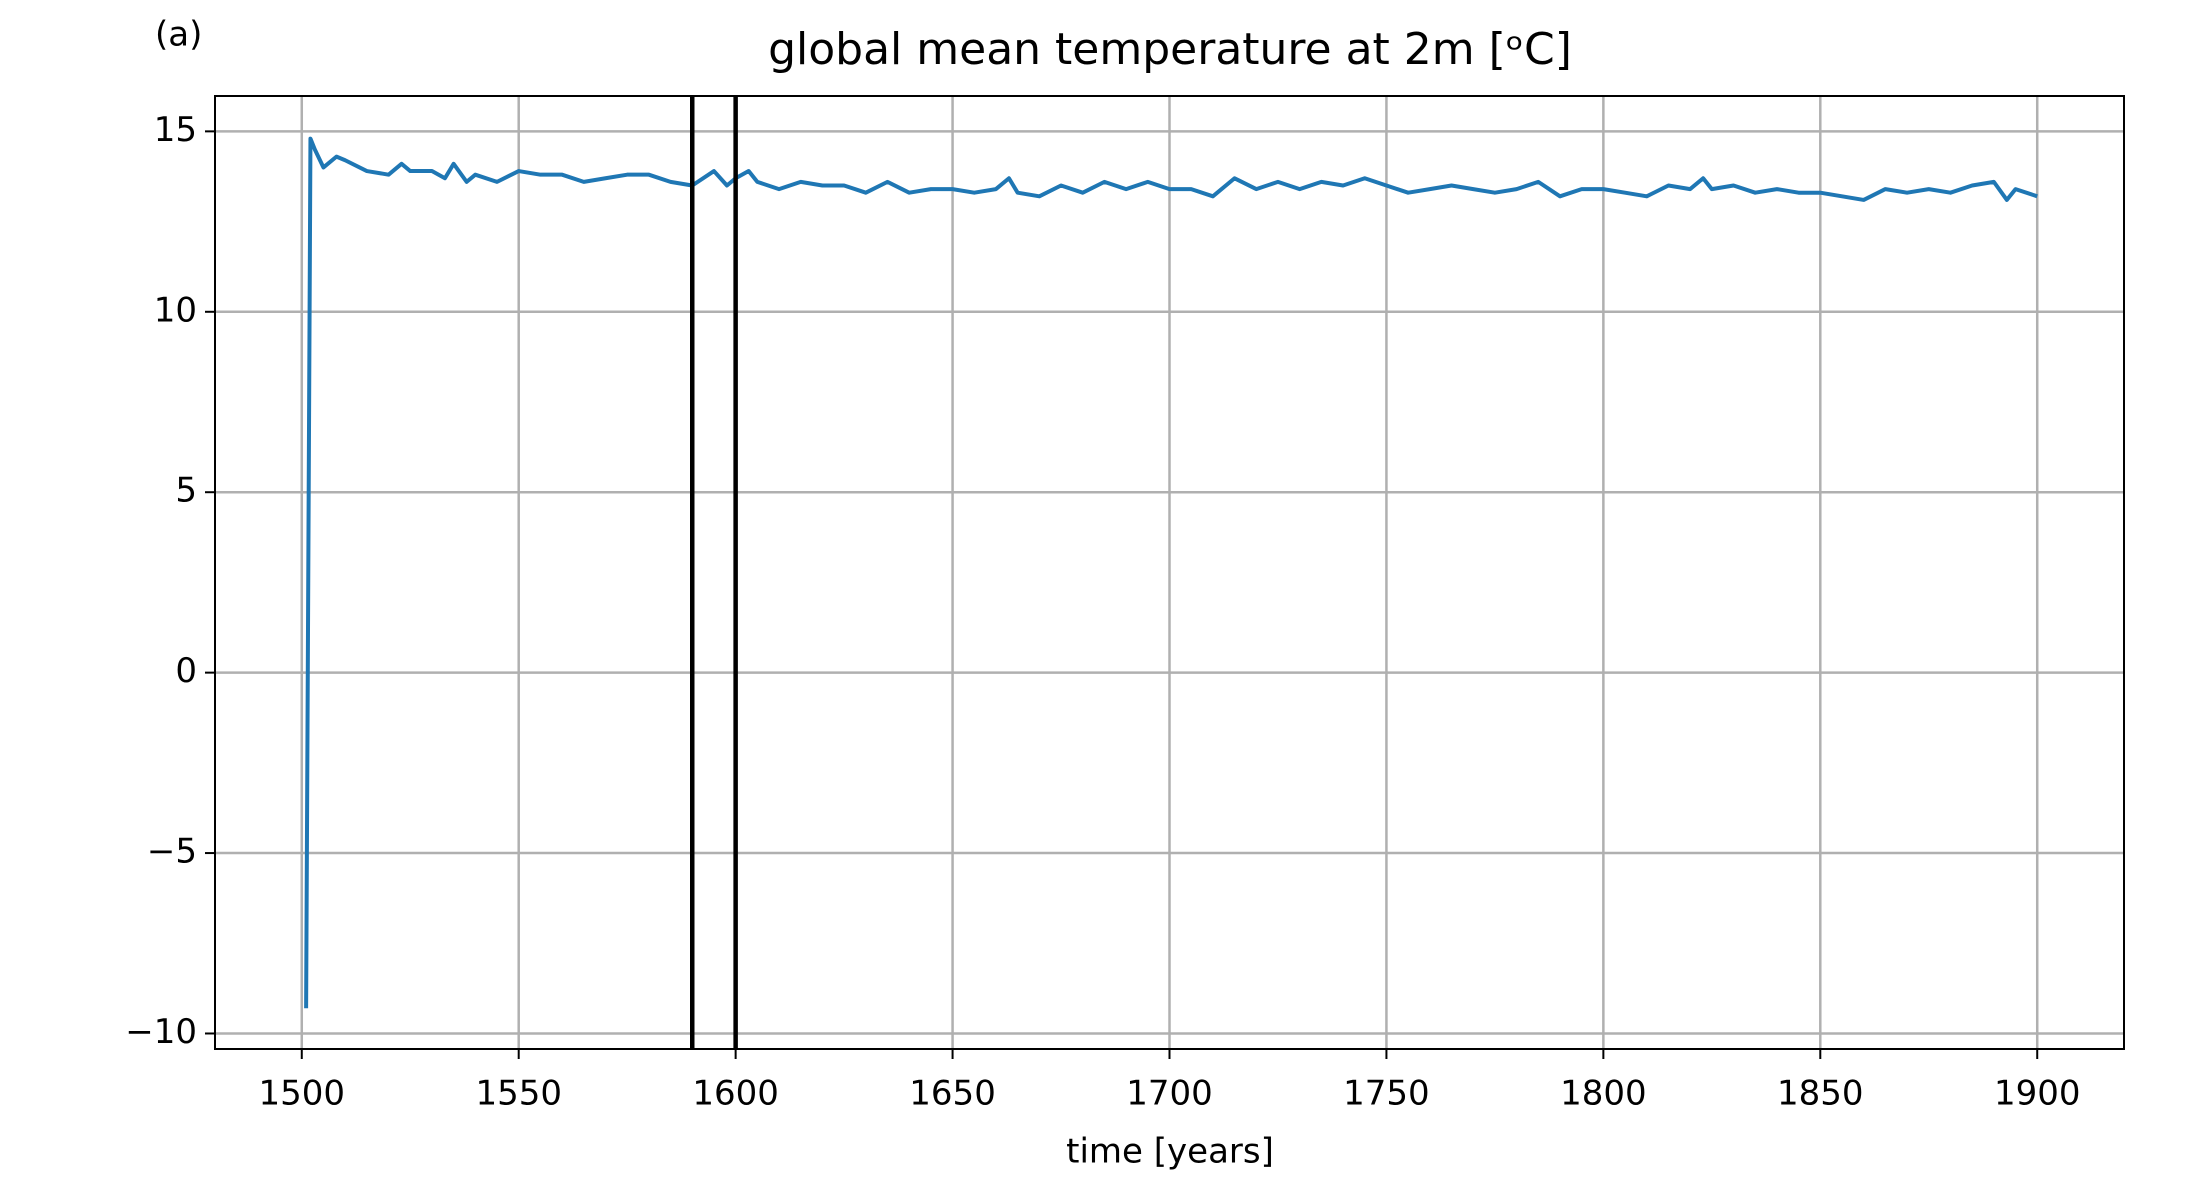 The image size is (2196, 1181). I want to click on x-tick-label: 1650, so click(952, 1094).